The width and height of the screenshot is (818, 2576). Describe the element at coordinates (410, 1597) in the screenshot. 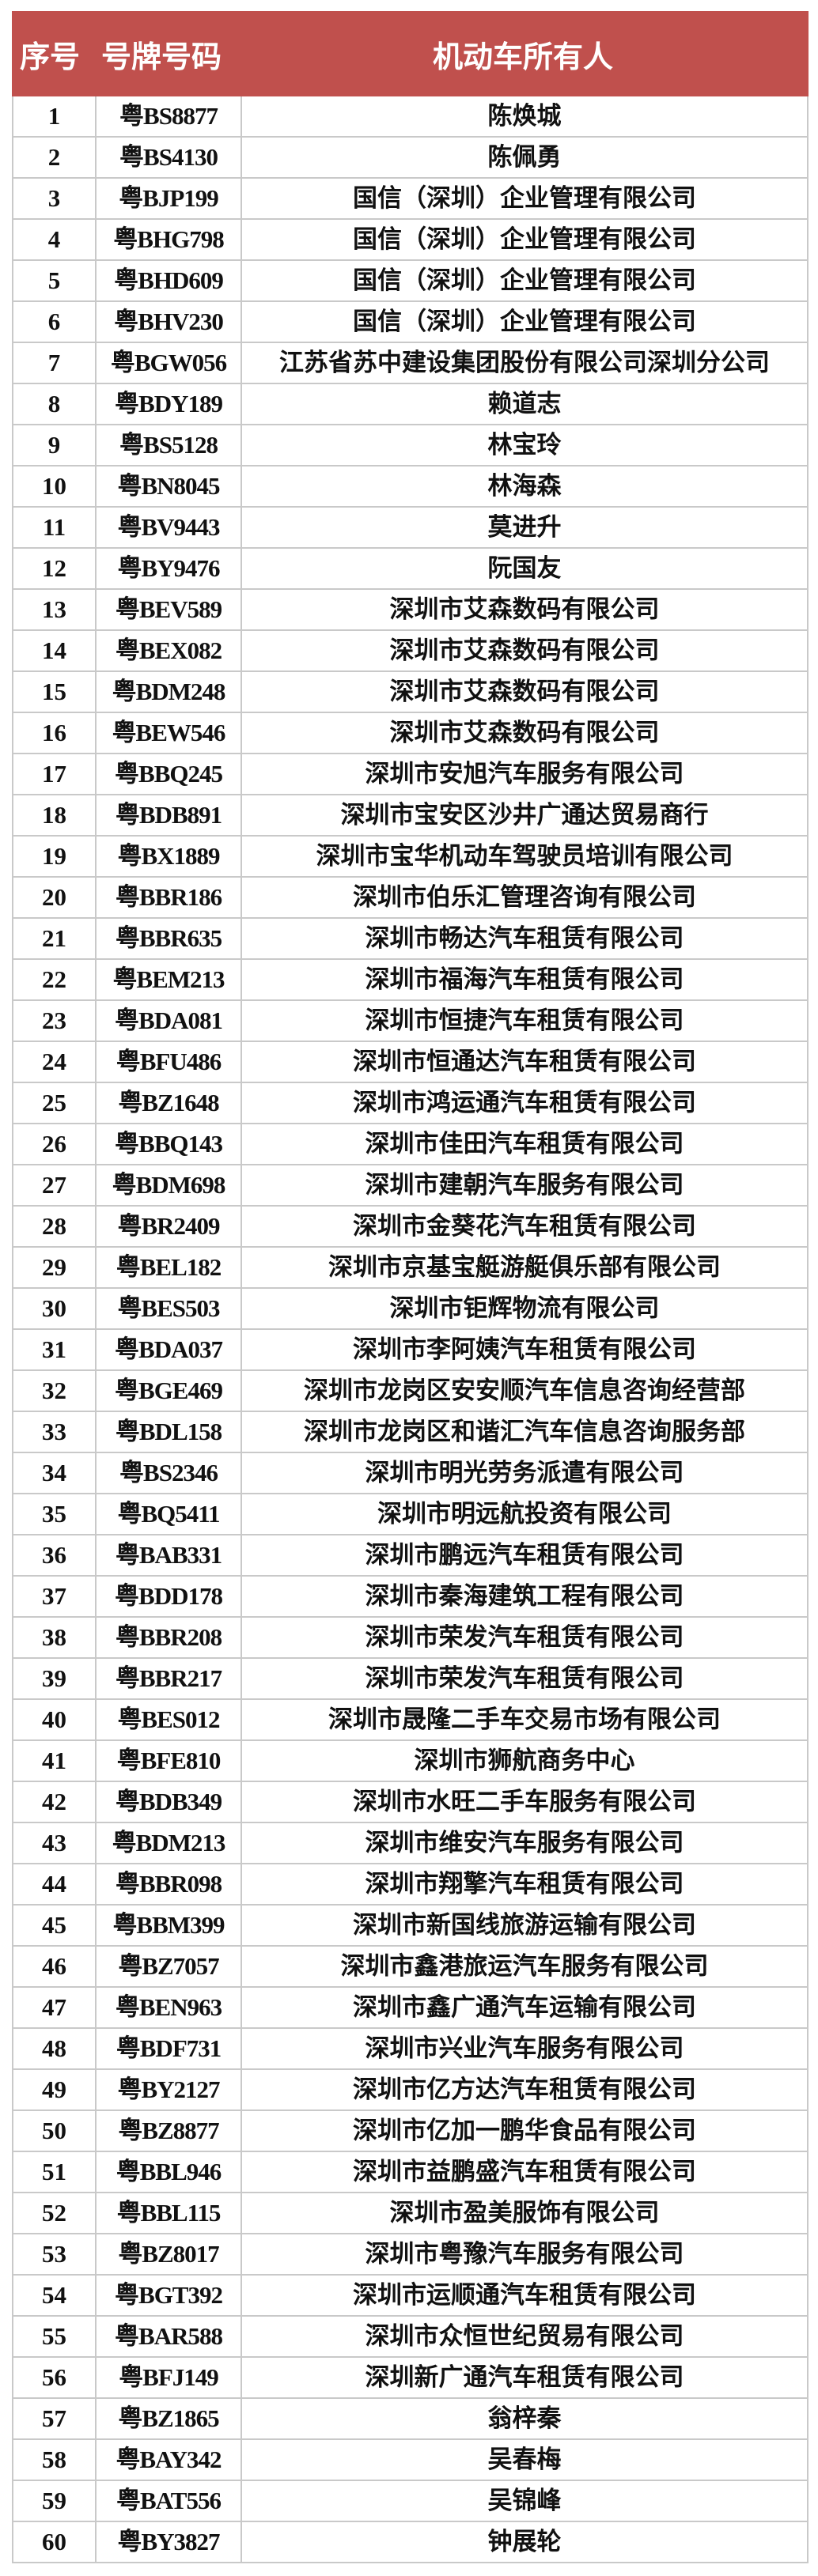

I see `table-row: 37 粤BDD178 深圳市秦海建筑工程有限公司` at that location.